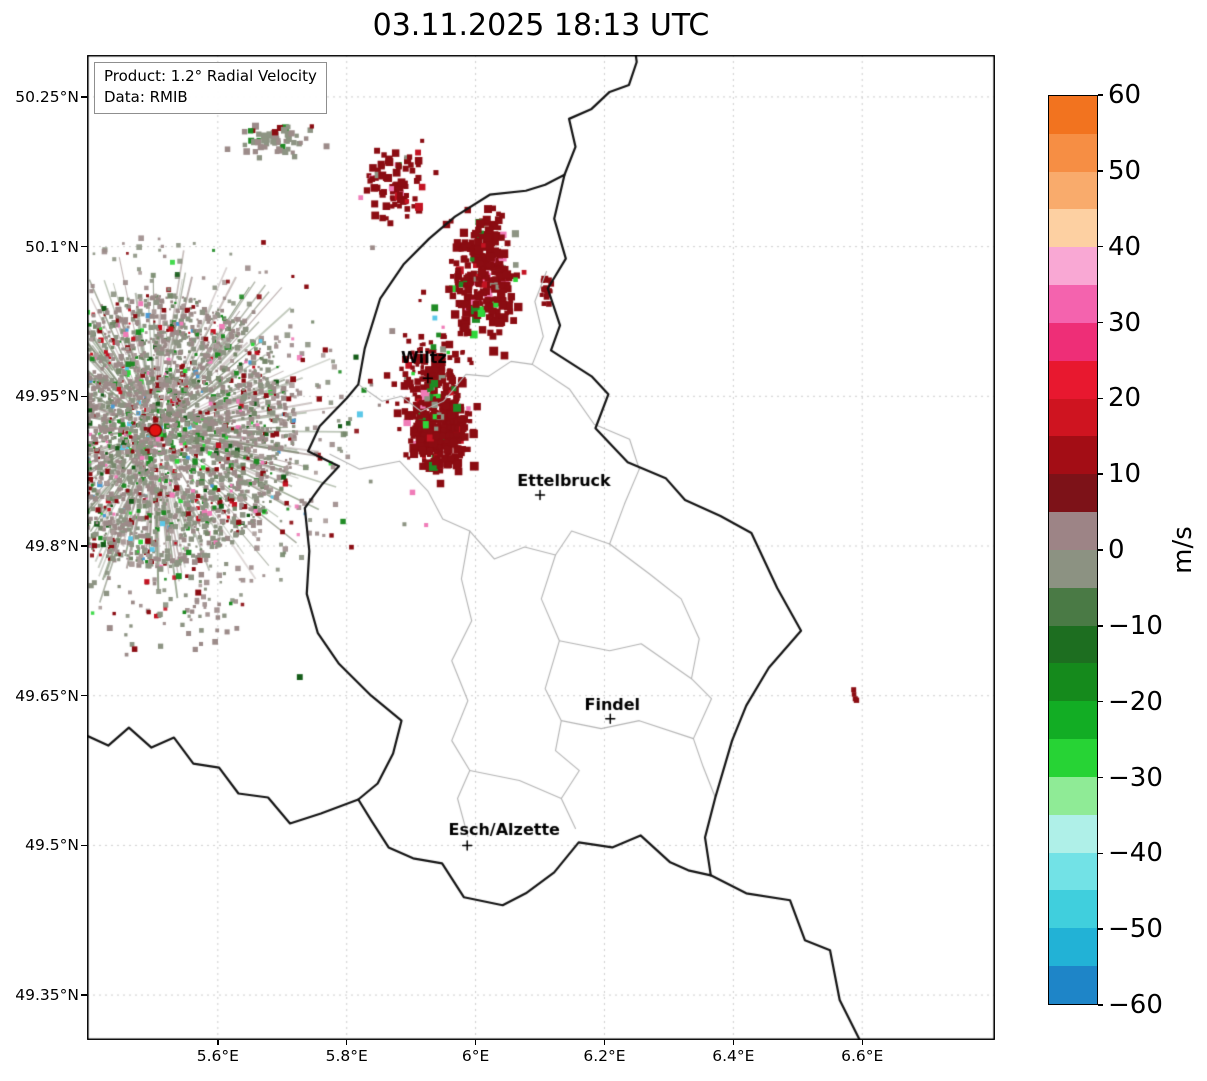 Image resolution: width=1207 pixels, height=1081 pixels. Describe the element at coordinates (1125, 95) in the screenshot. I see `colorbar-tick-label: 60` at that location.